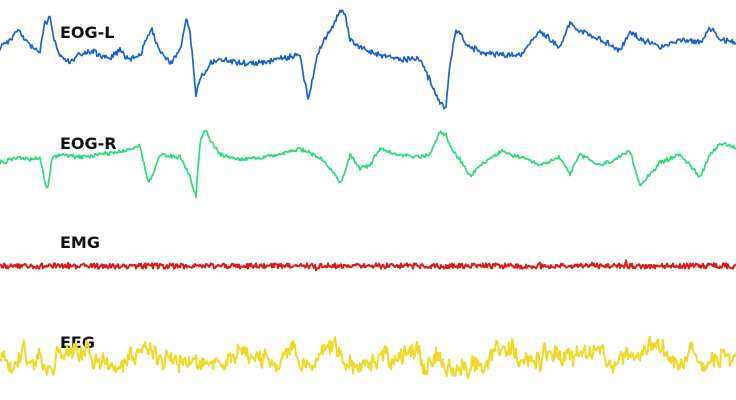 The image size is (736, 400). I want to click on trace-label-eog-r: EOG-R, so click(88, 143).